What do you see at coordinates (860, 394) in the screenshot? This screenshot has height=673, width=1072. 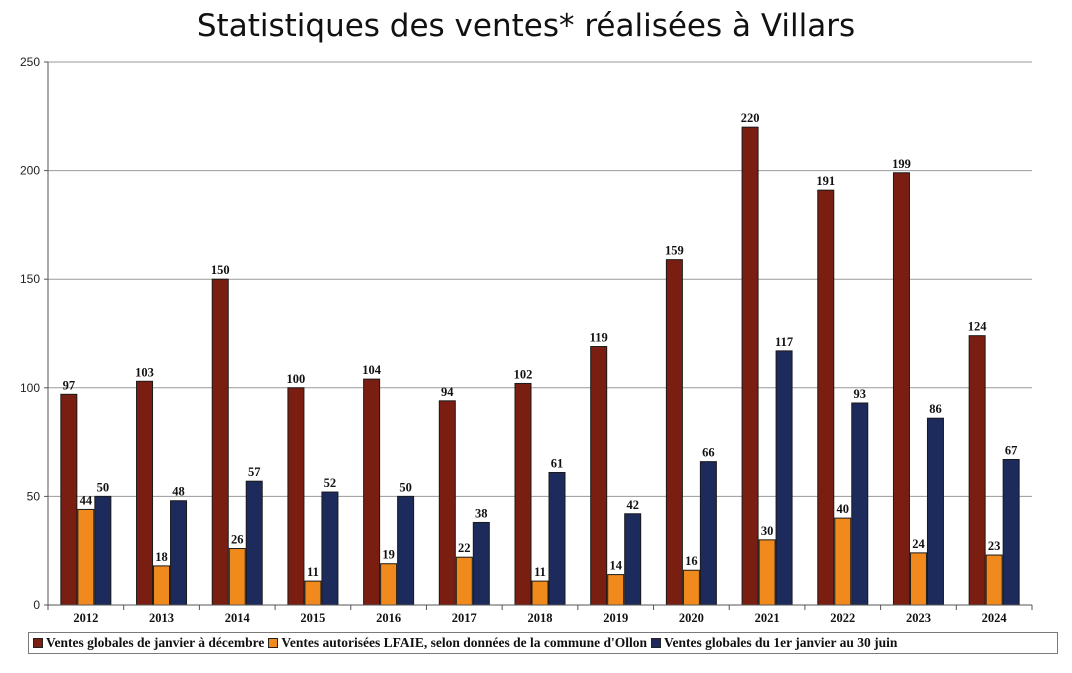 I see `data-label: 93` at bounding box center [860, 394].